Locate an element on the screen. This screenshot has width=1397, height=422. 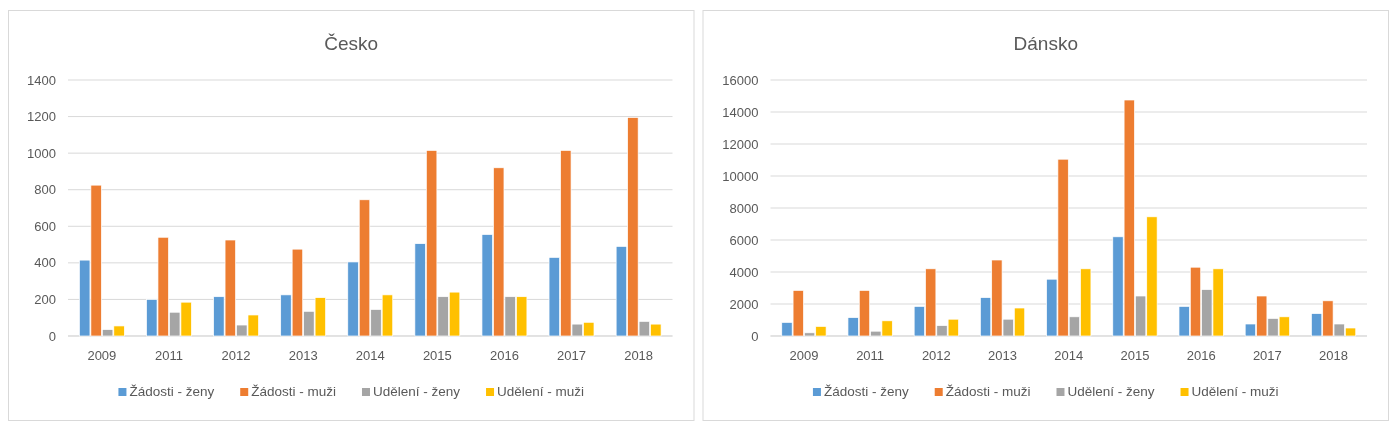
y-tick-label: 200 is located at coordinates (45, 299).